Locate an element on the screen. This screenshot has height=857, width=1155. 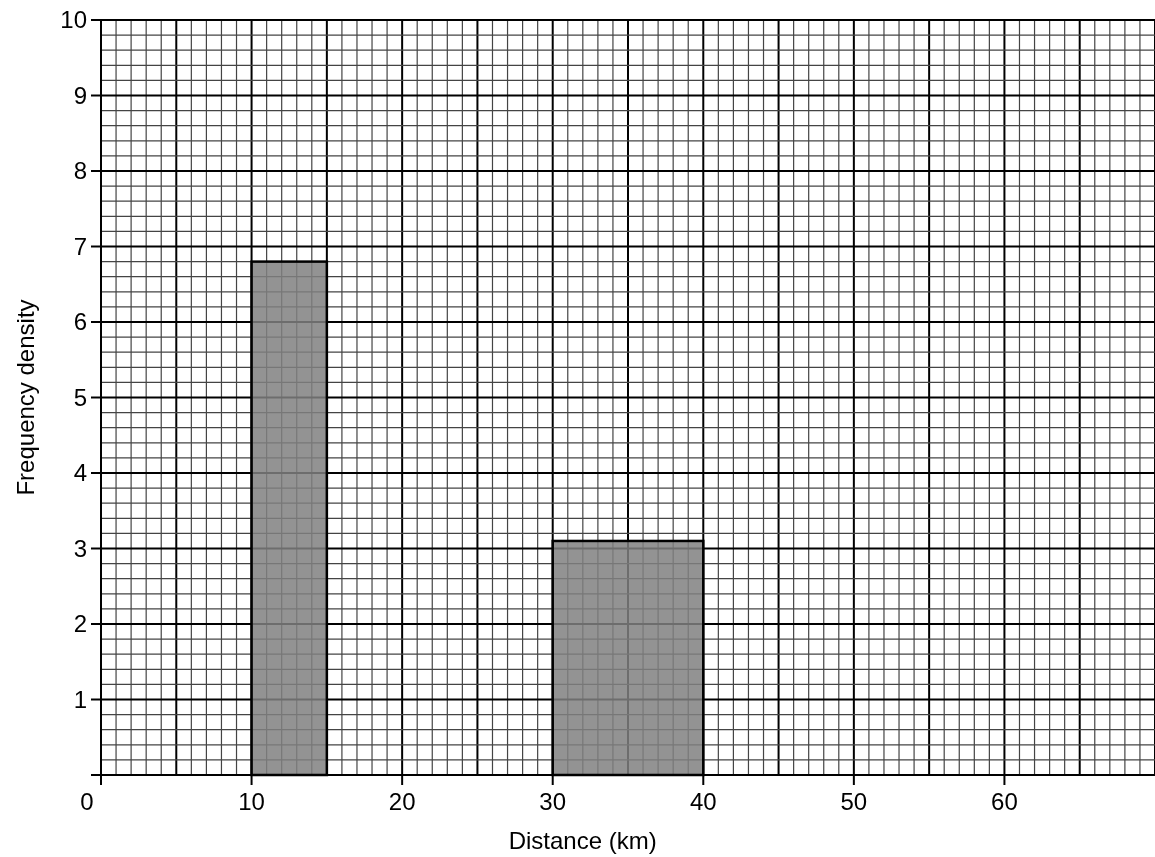
x-tick-label: 0 is located at coordinates (87, 801).